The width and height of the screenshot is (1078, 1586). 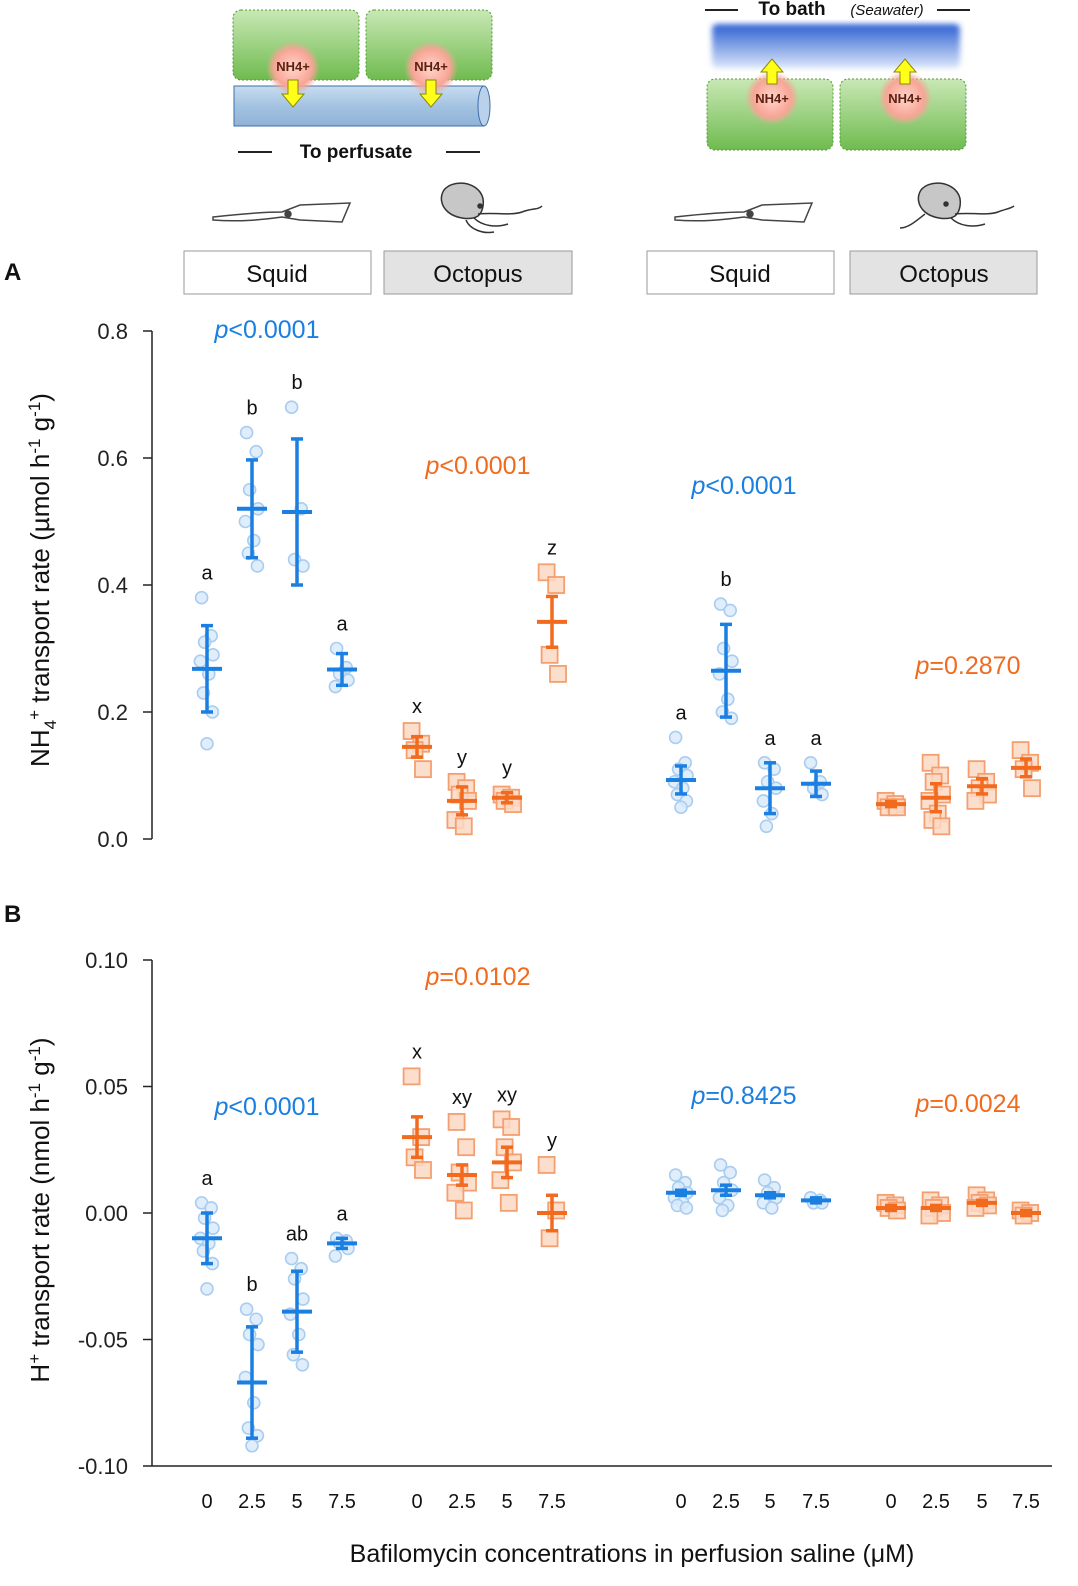 What do you see at coordinates (744, 1096) in the screenshot?
I see `p-value-label: p=0.8425` at bounding box center [744, 1096].